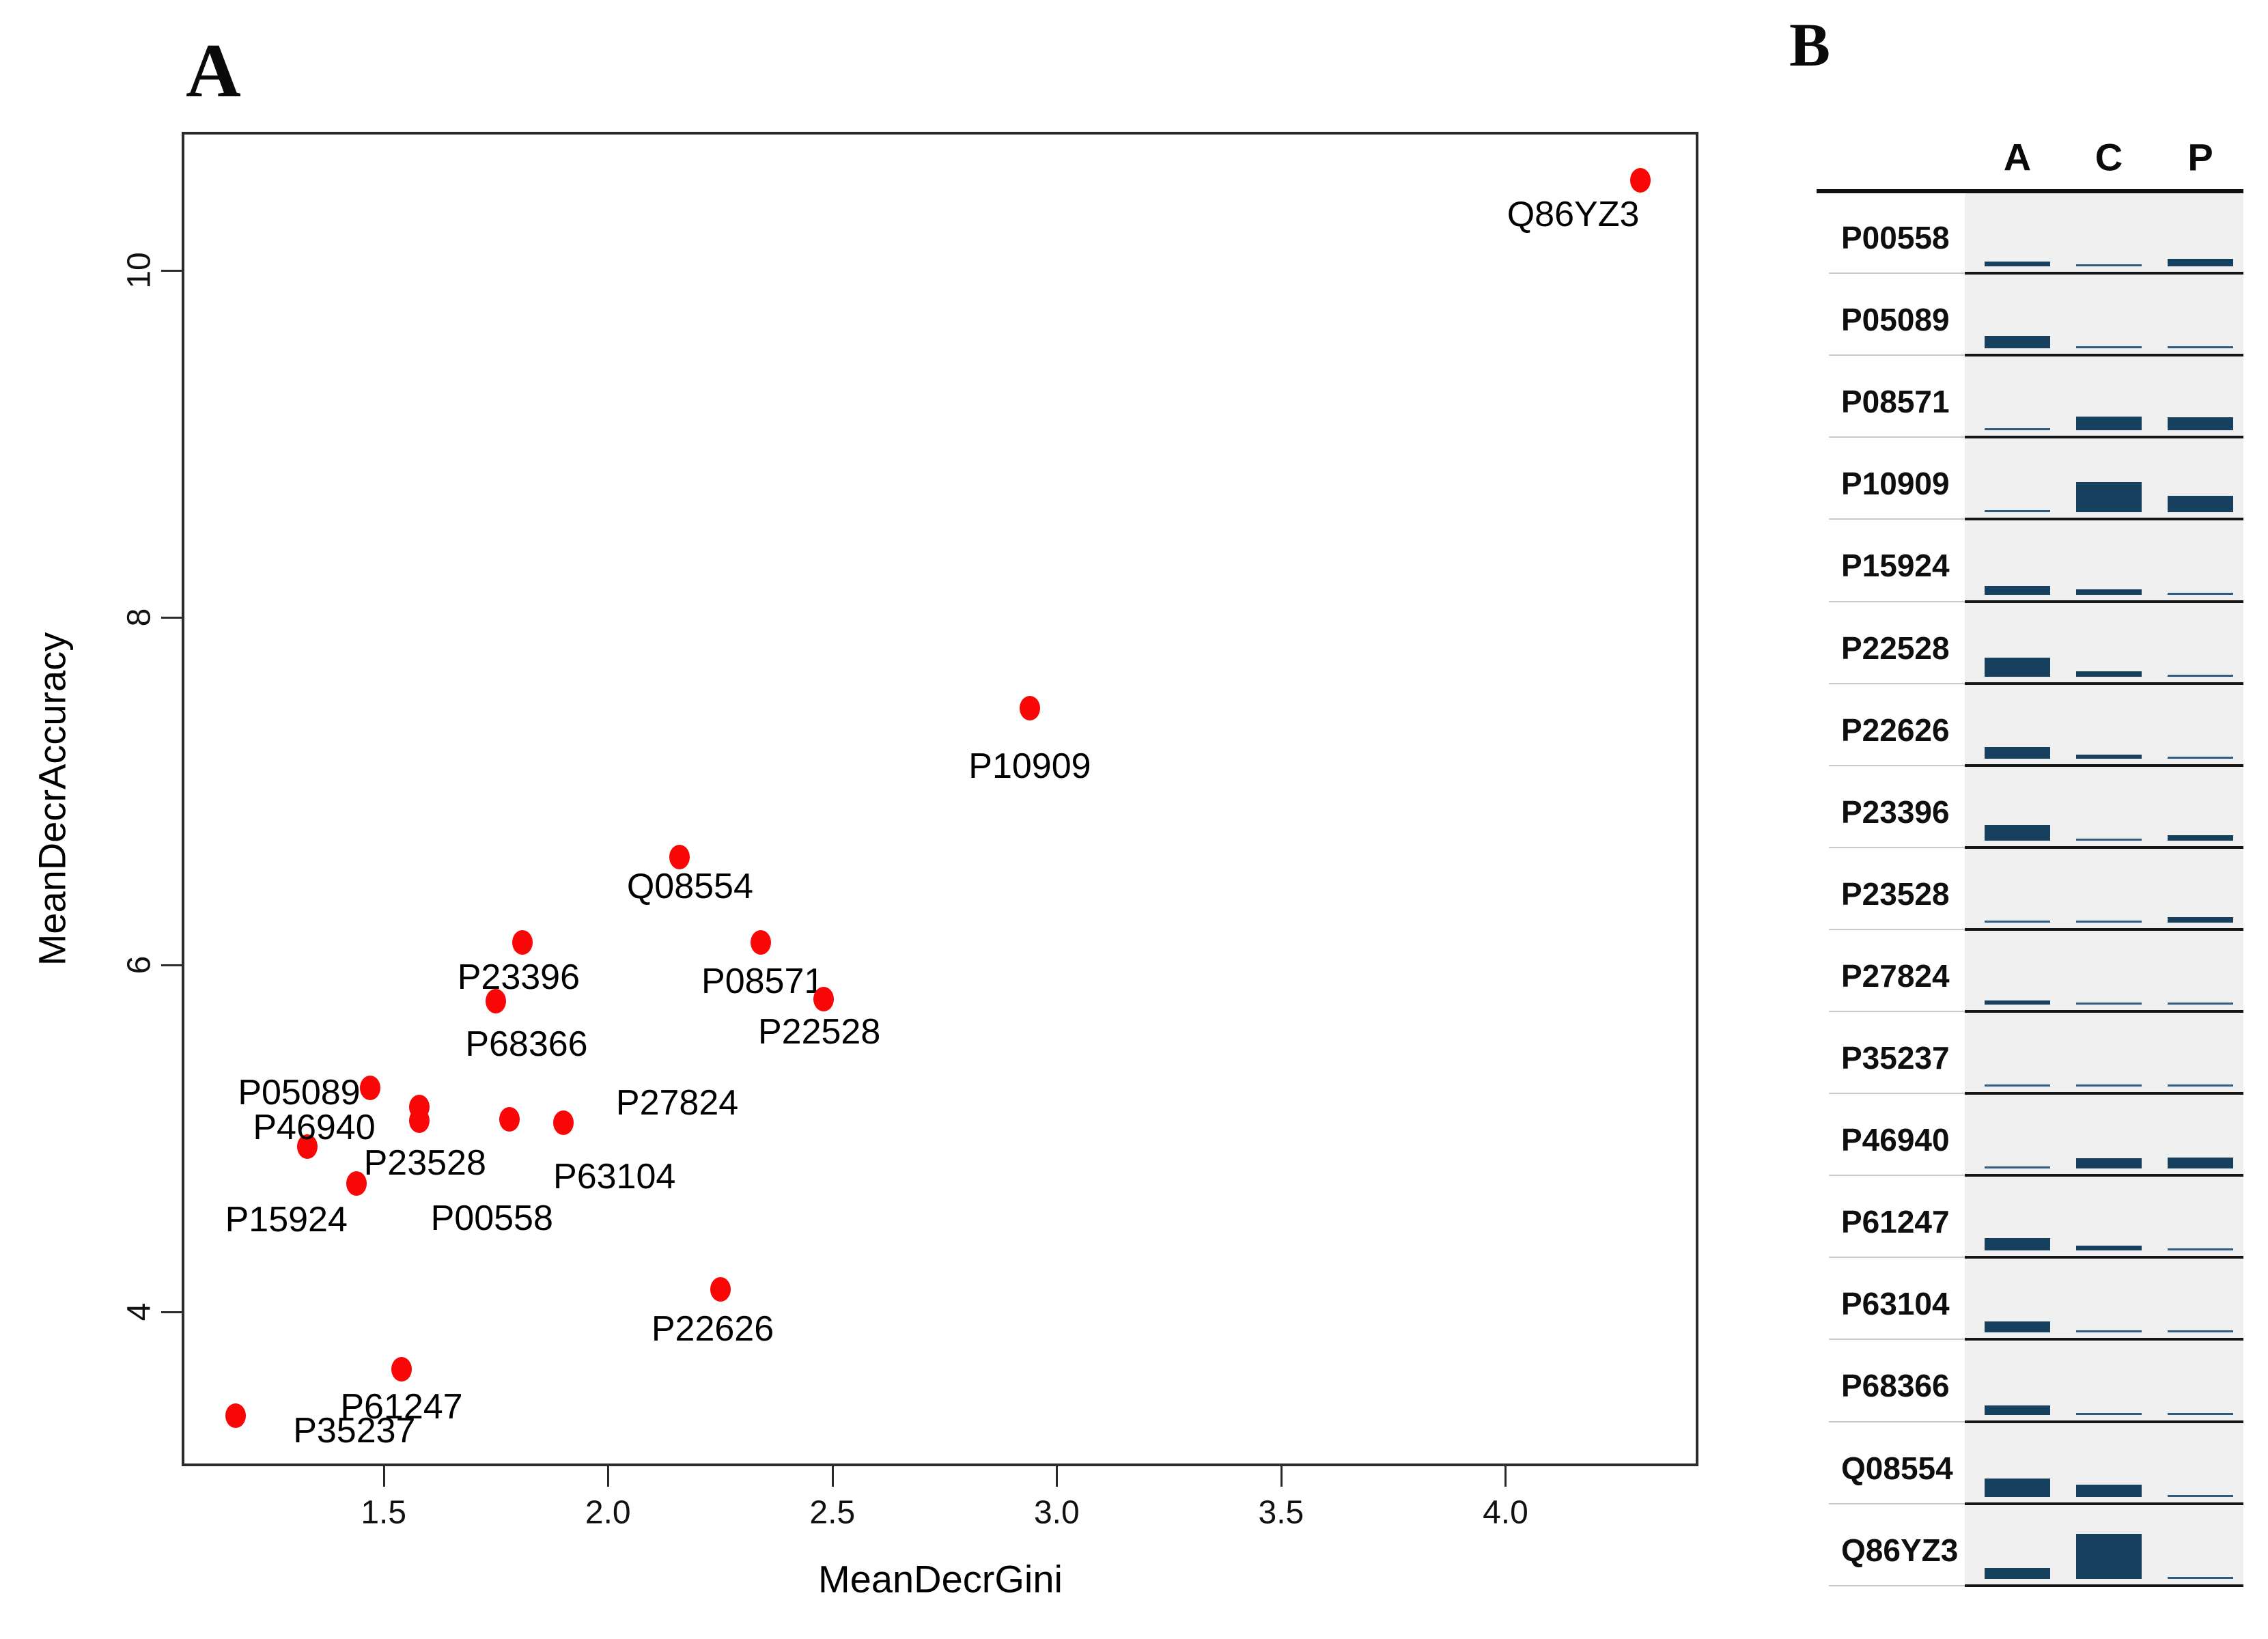 This screenshot has width=2268, height=1639. I want to click on scatter-point-P23528, so click(419, 1121).